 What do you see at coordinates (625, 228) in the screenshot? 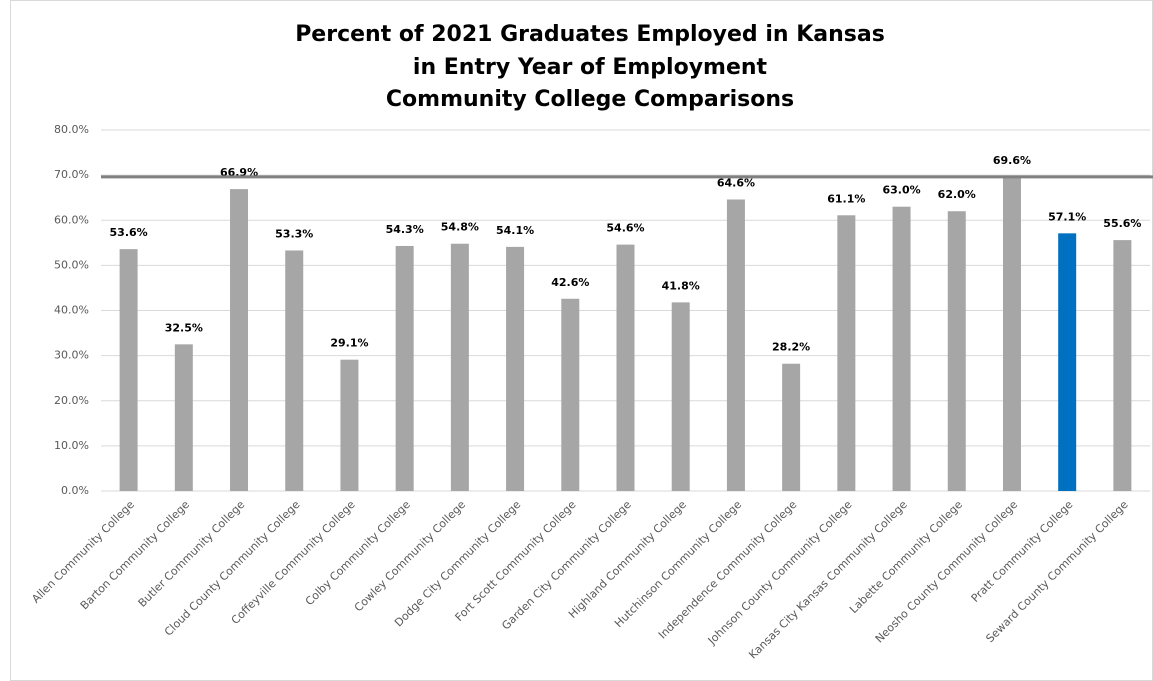
I see `data-label: 54.6%` at bounding box center [625, 228].